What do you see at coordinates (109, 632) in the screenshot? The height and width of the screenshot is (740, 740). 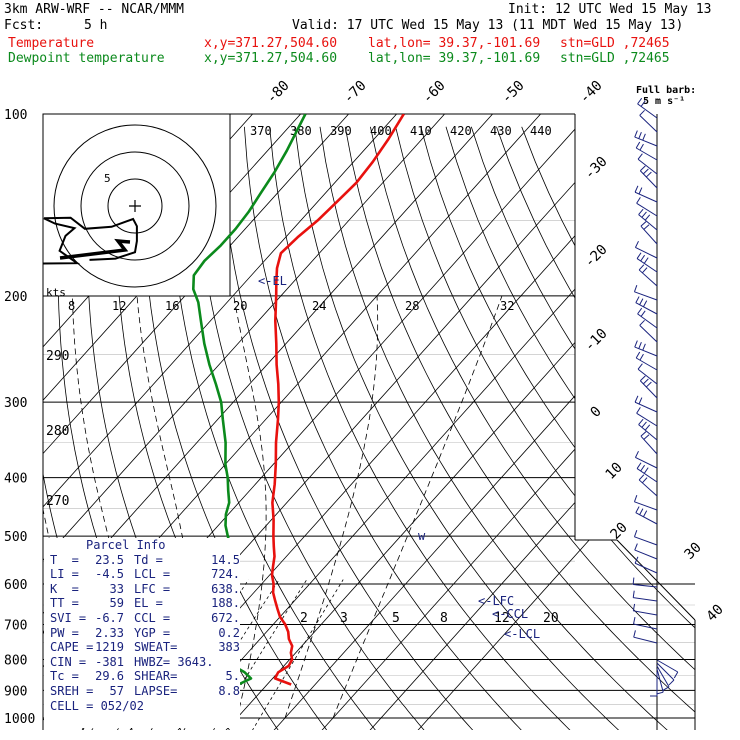 I see `parcel-info-cell: 2.33` at bounding box center [109, 632].